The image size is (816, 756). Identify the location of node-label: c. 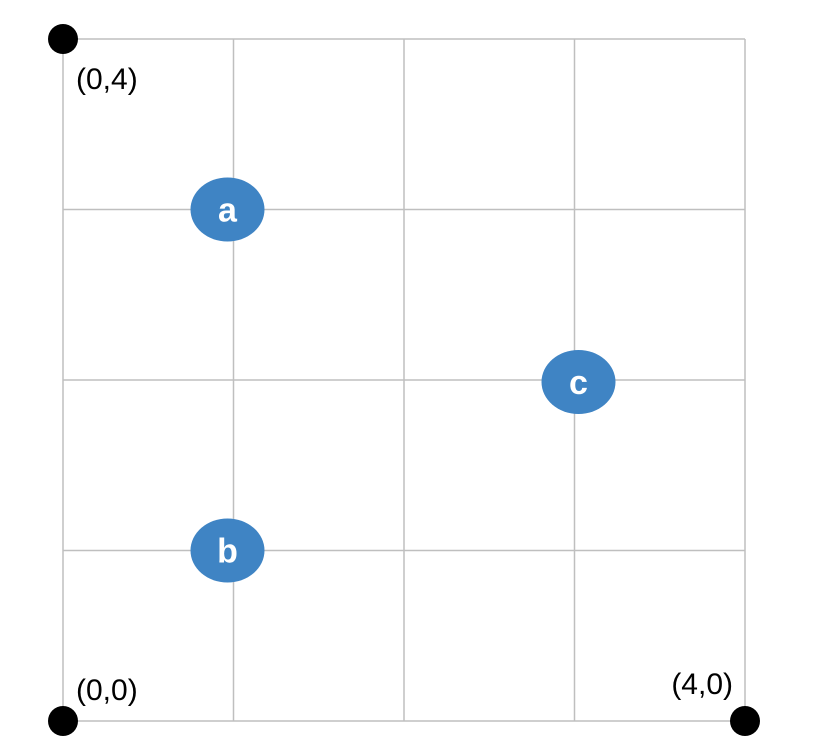
(578, 383).